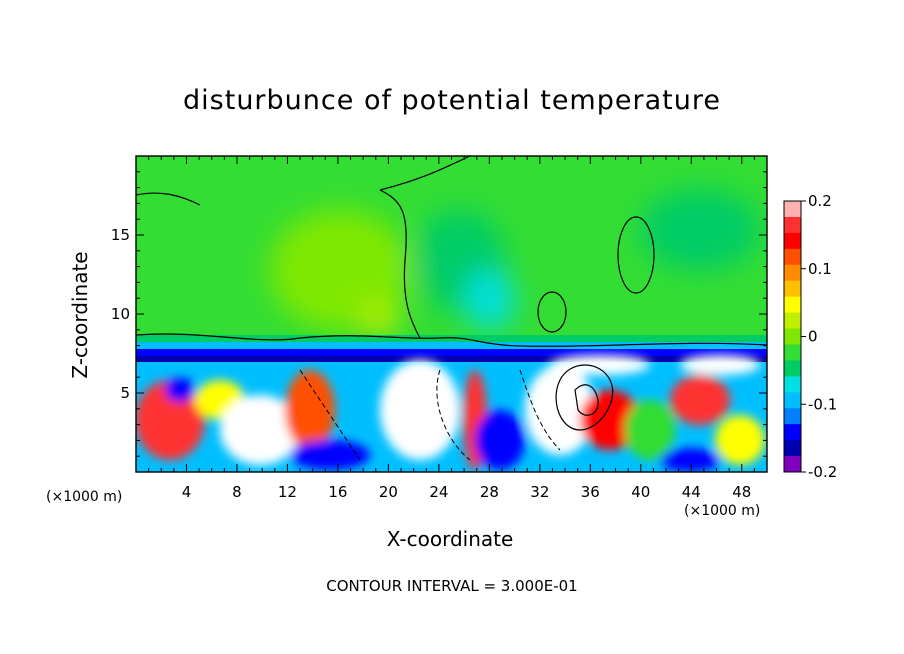  Describe the element at coordinates (822, 404) in the screenshot. I see `colorbar-tick-label: -0.1` at that location.